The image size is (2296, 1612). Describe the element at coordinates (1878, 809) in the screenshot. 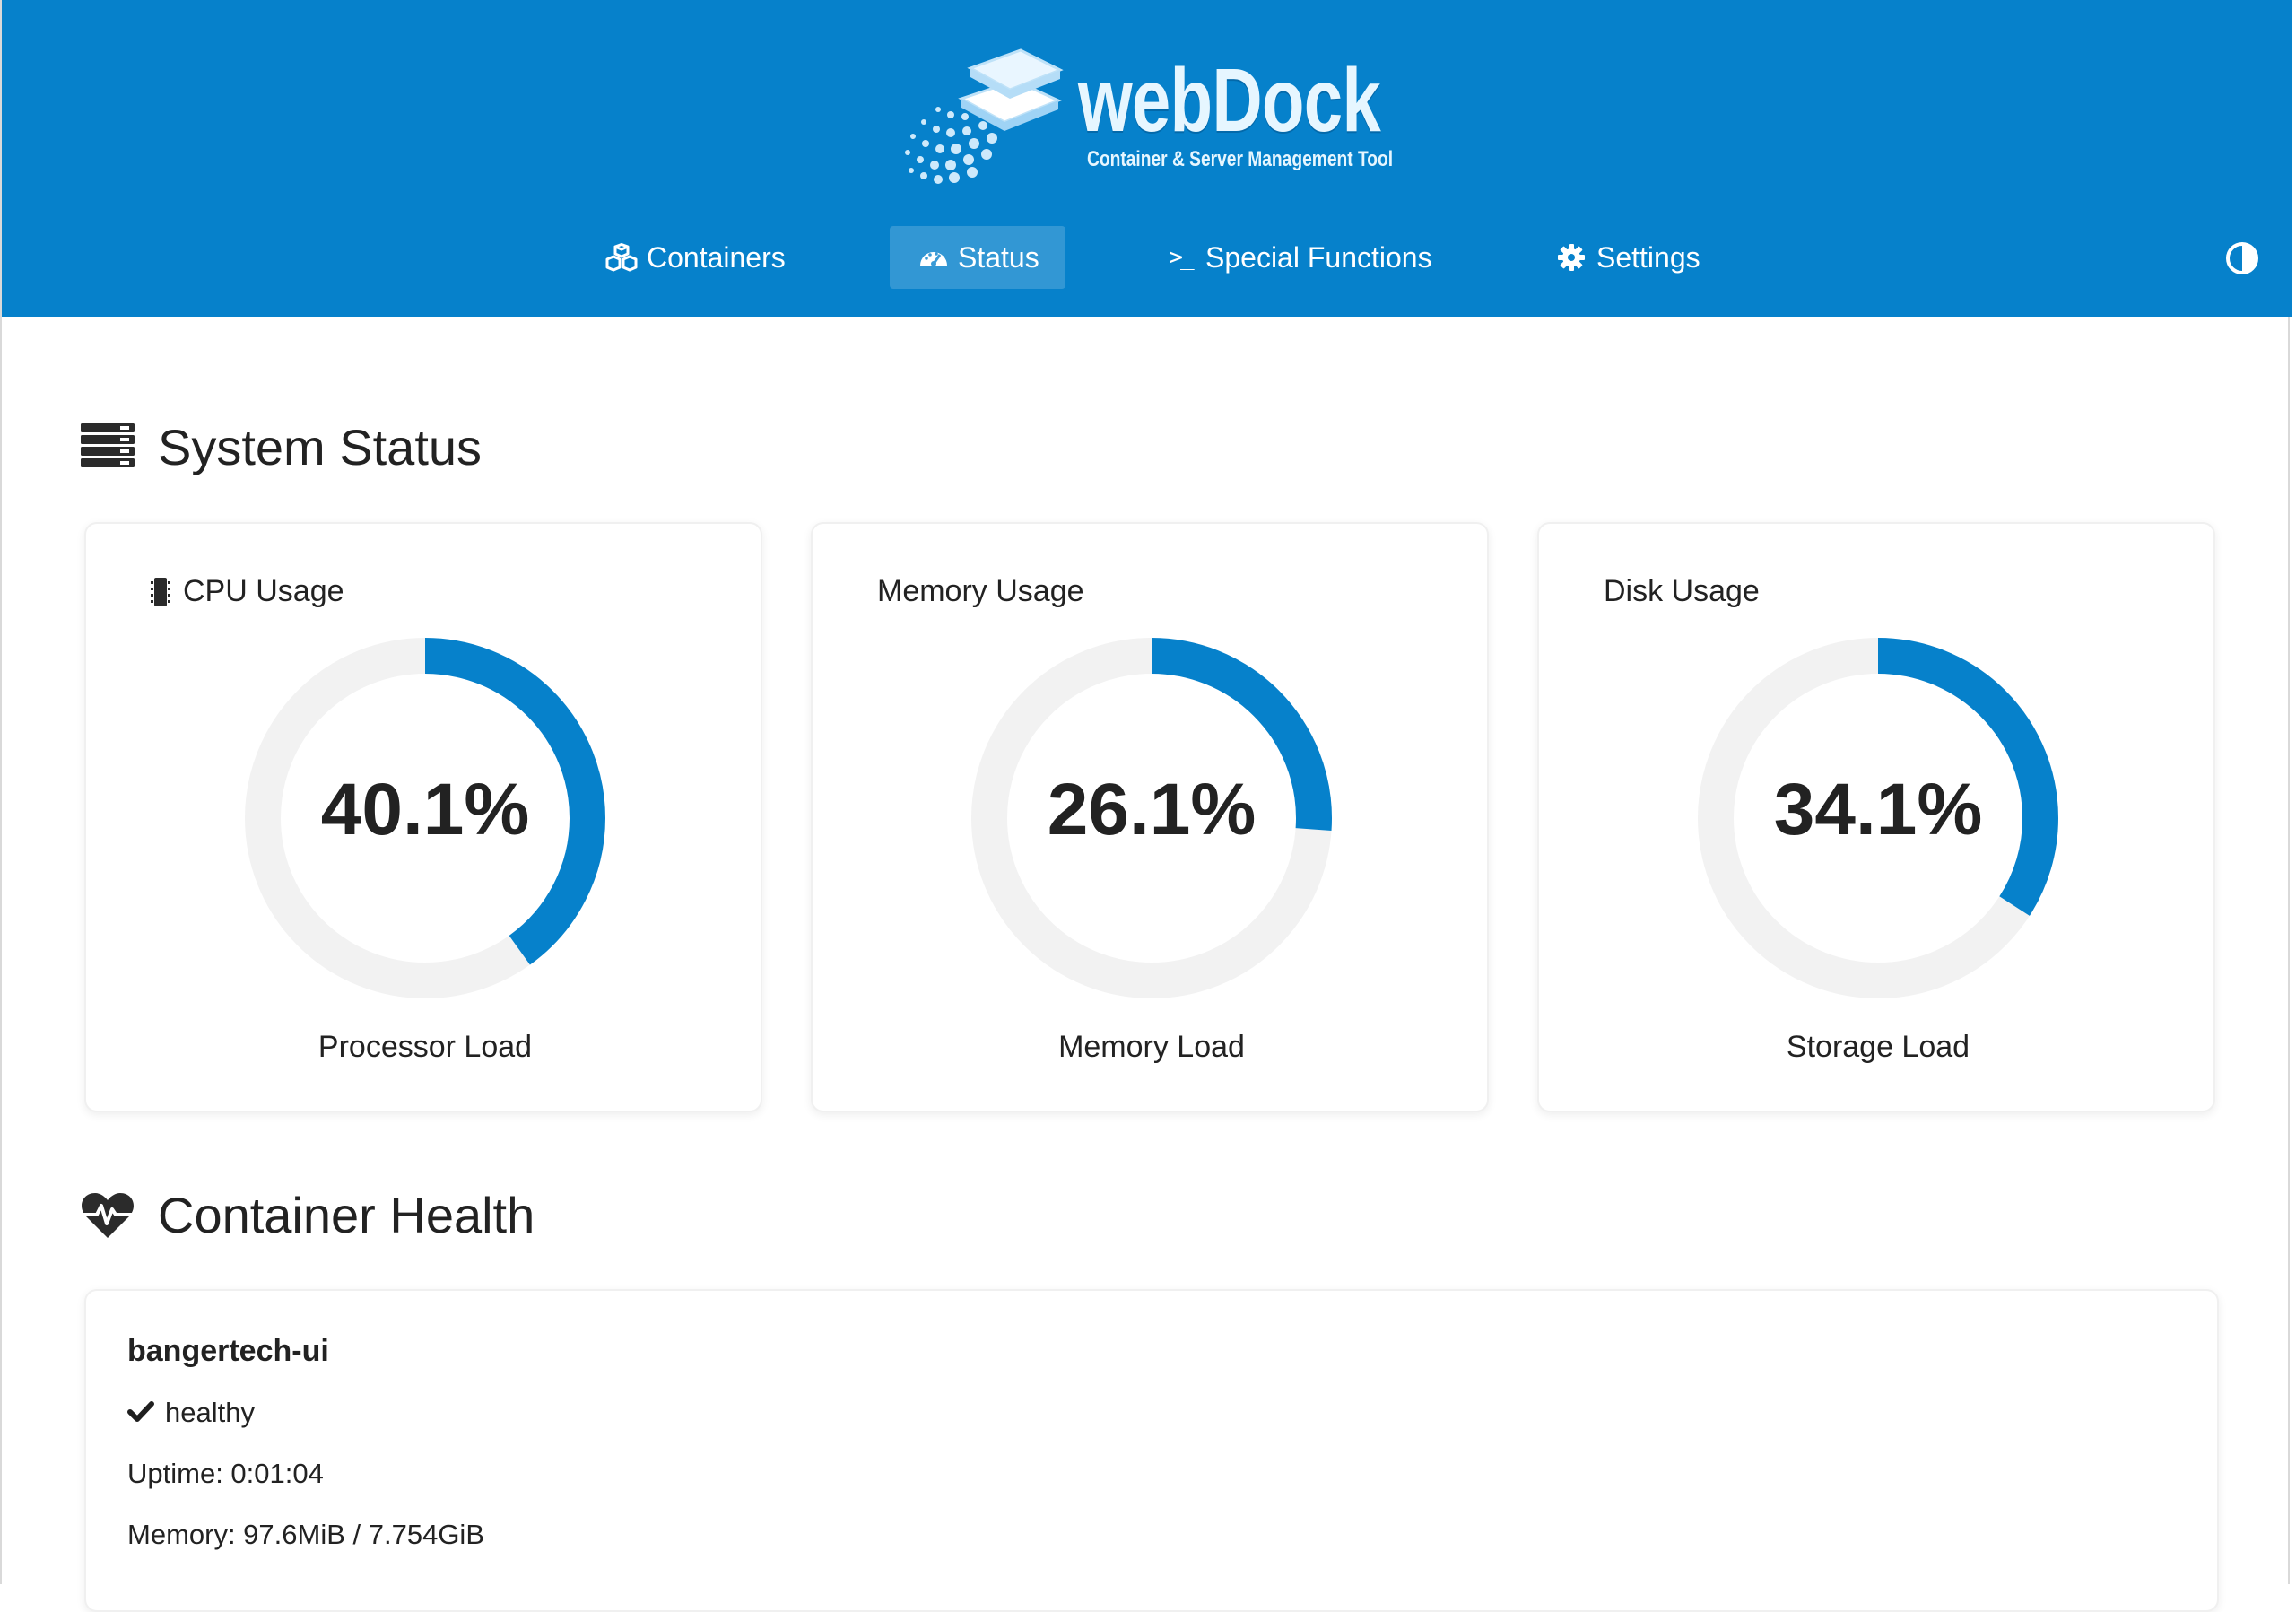

I see `disk-usage-value: 34.1%` at that location.